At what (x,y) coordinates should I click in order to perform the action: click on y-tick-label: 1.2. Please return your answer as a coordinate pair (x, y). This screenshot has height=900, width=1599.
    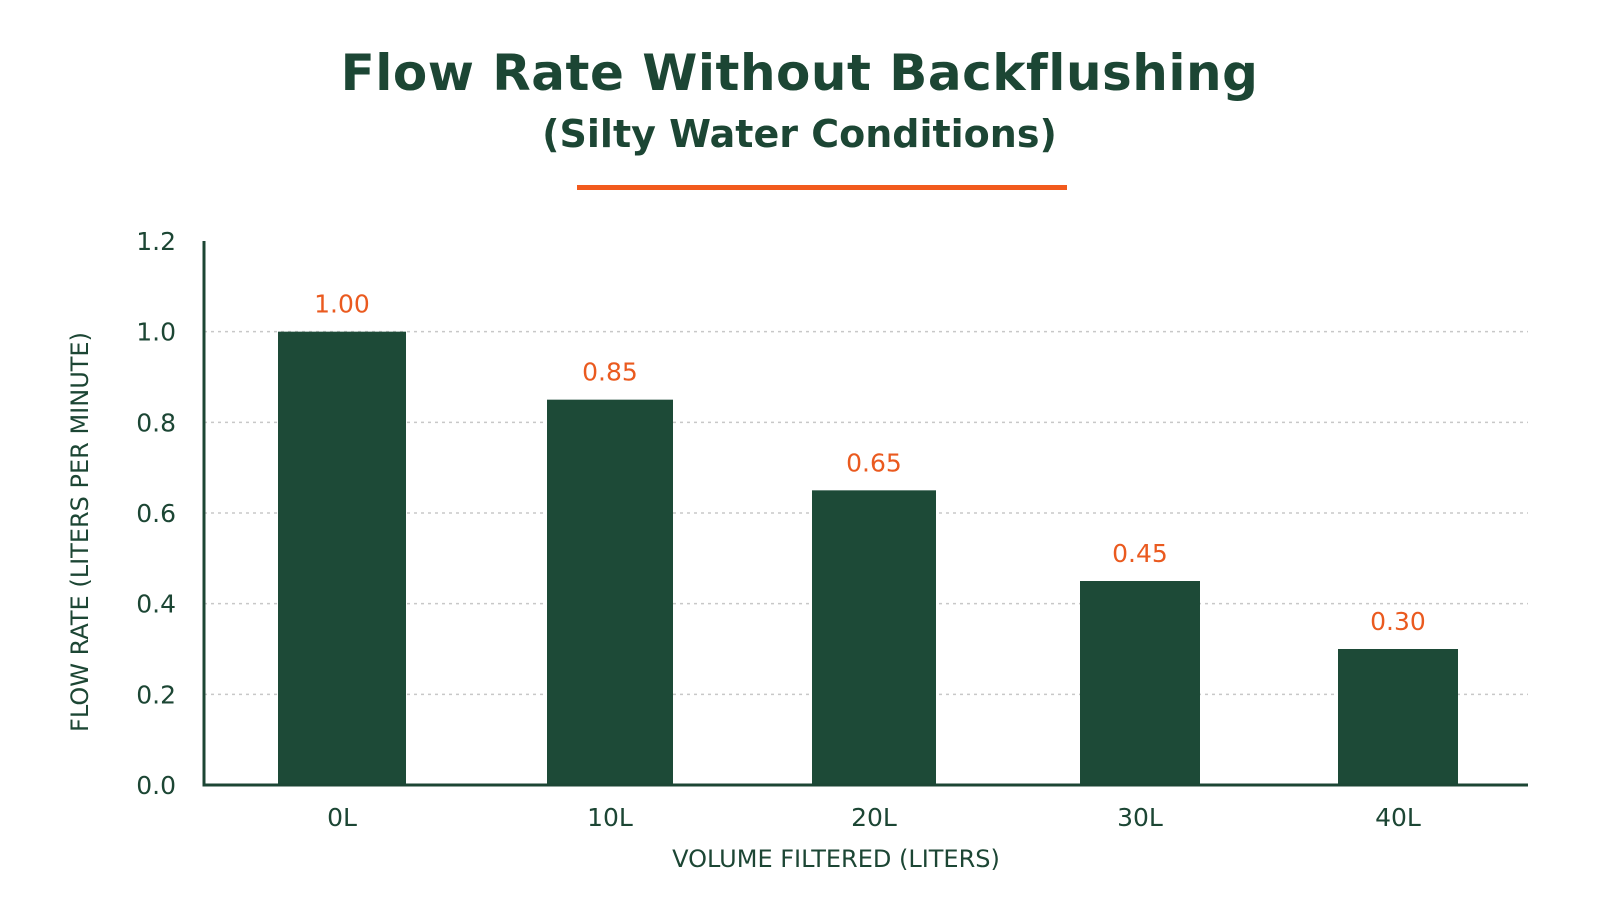
    Looking at the image, I should click on (156, 241).